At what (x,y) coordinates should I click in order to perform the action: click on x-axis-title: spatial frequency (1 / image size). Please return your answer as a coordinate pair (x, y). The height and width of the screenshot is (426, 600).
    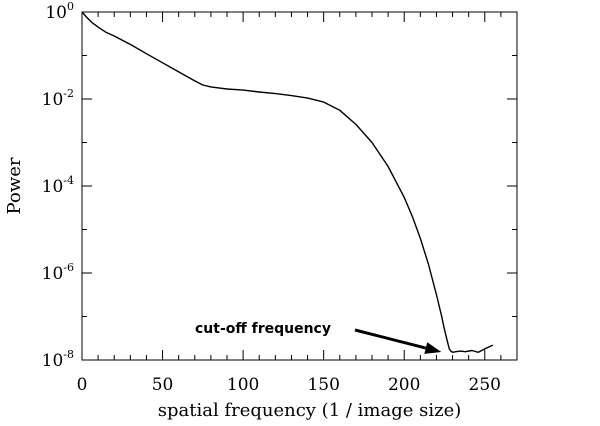
    Looking at the image, I should click on (310, 410).